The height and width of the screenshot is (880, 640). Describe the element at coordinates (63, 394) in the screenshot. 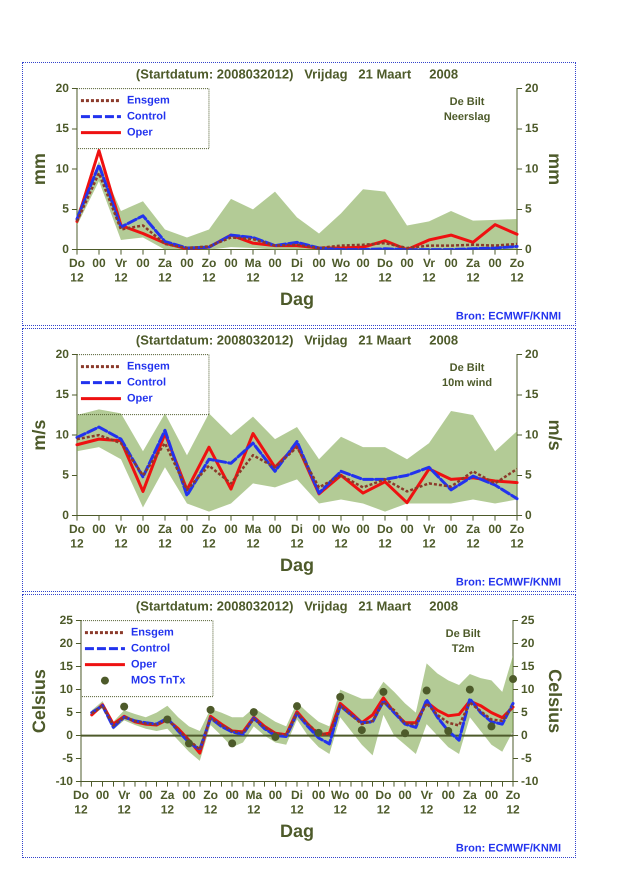

I see `y-tick-label: 15` at that location.